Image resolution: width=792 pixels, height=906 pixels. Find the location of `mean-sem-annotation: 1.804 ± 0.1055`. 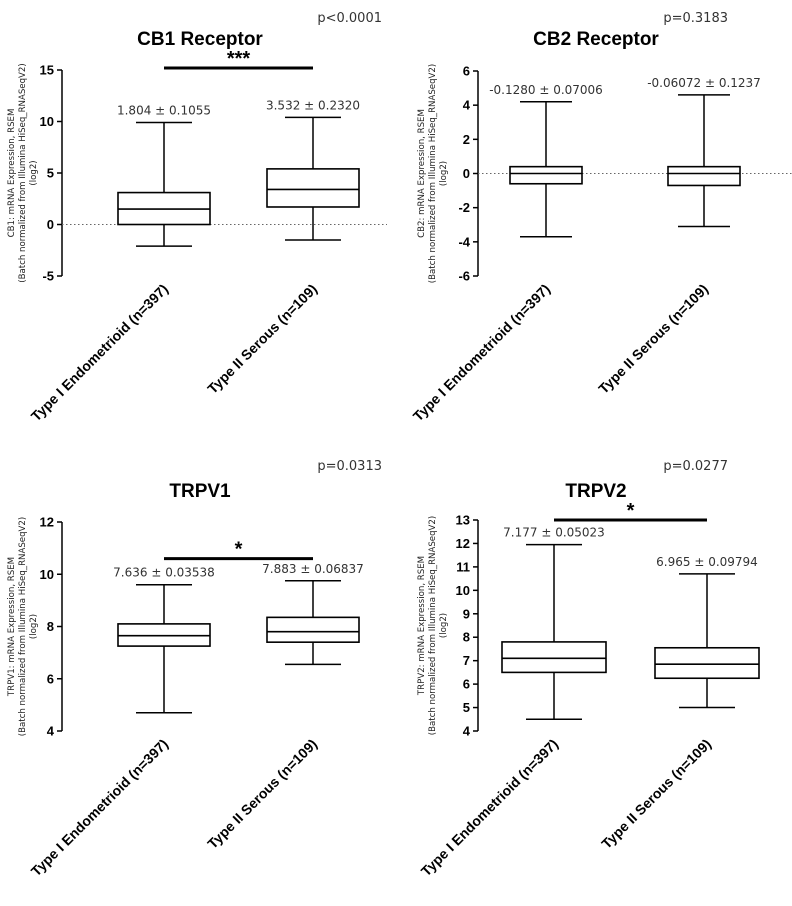

mean-sem-annotation: 1.804 ± 0.1055 is located at coordinates (164, 111).